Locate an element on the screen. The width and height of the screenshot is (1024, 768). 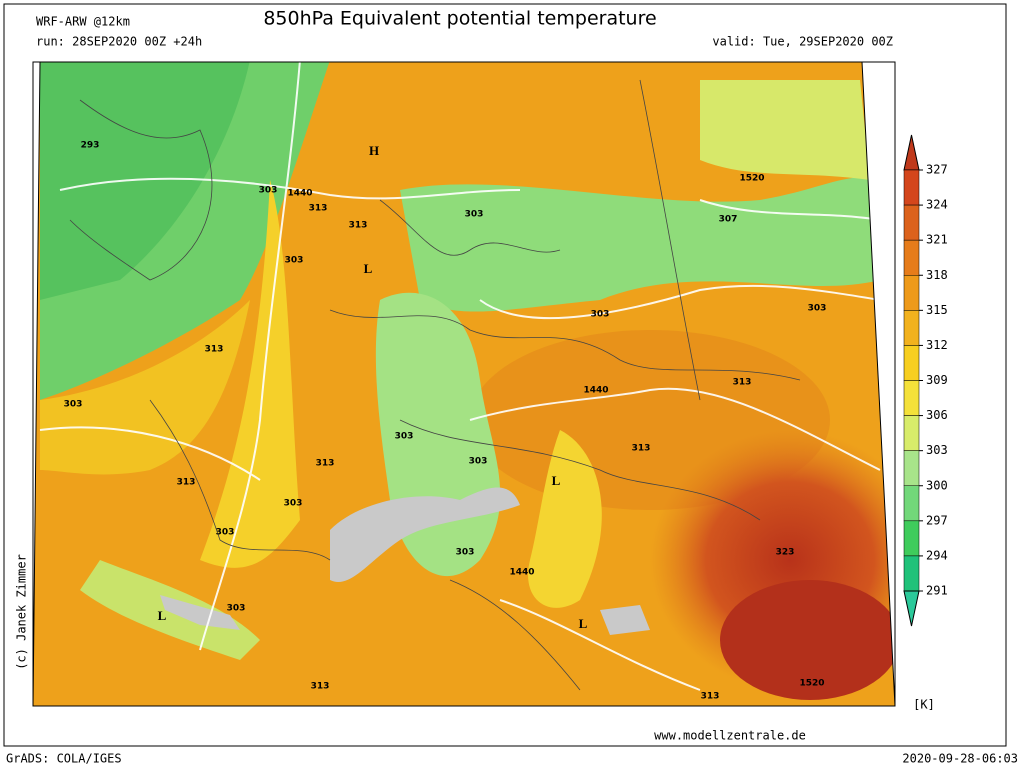
colorbar-label: 321 is located at coordinates (937, 240).